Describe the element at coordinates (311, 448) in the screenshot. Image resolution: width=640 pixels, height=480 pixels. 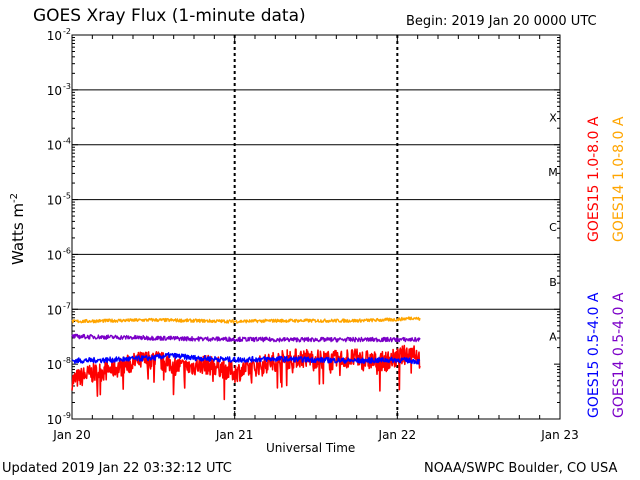
I see `x-axis-label: Universal Time` at that location.